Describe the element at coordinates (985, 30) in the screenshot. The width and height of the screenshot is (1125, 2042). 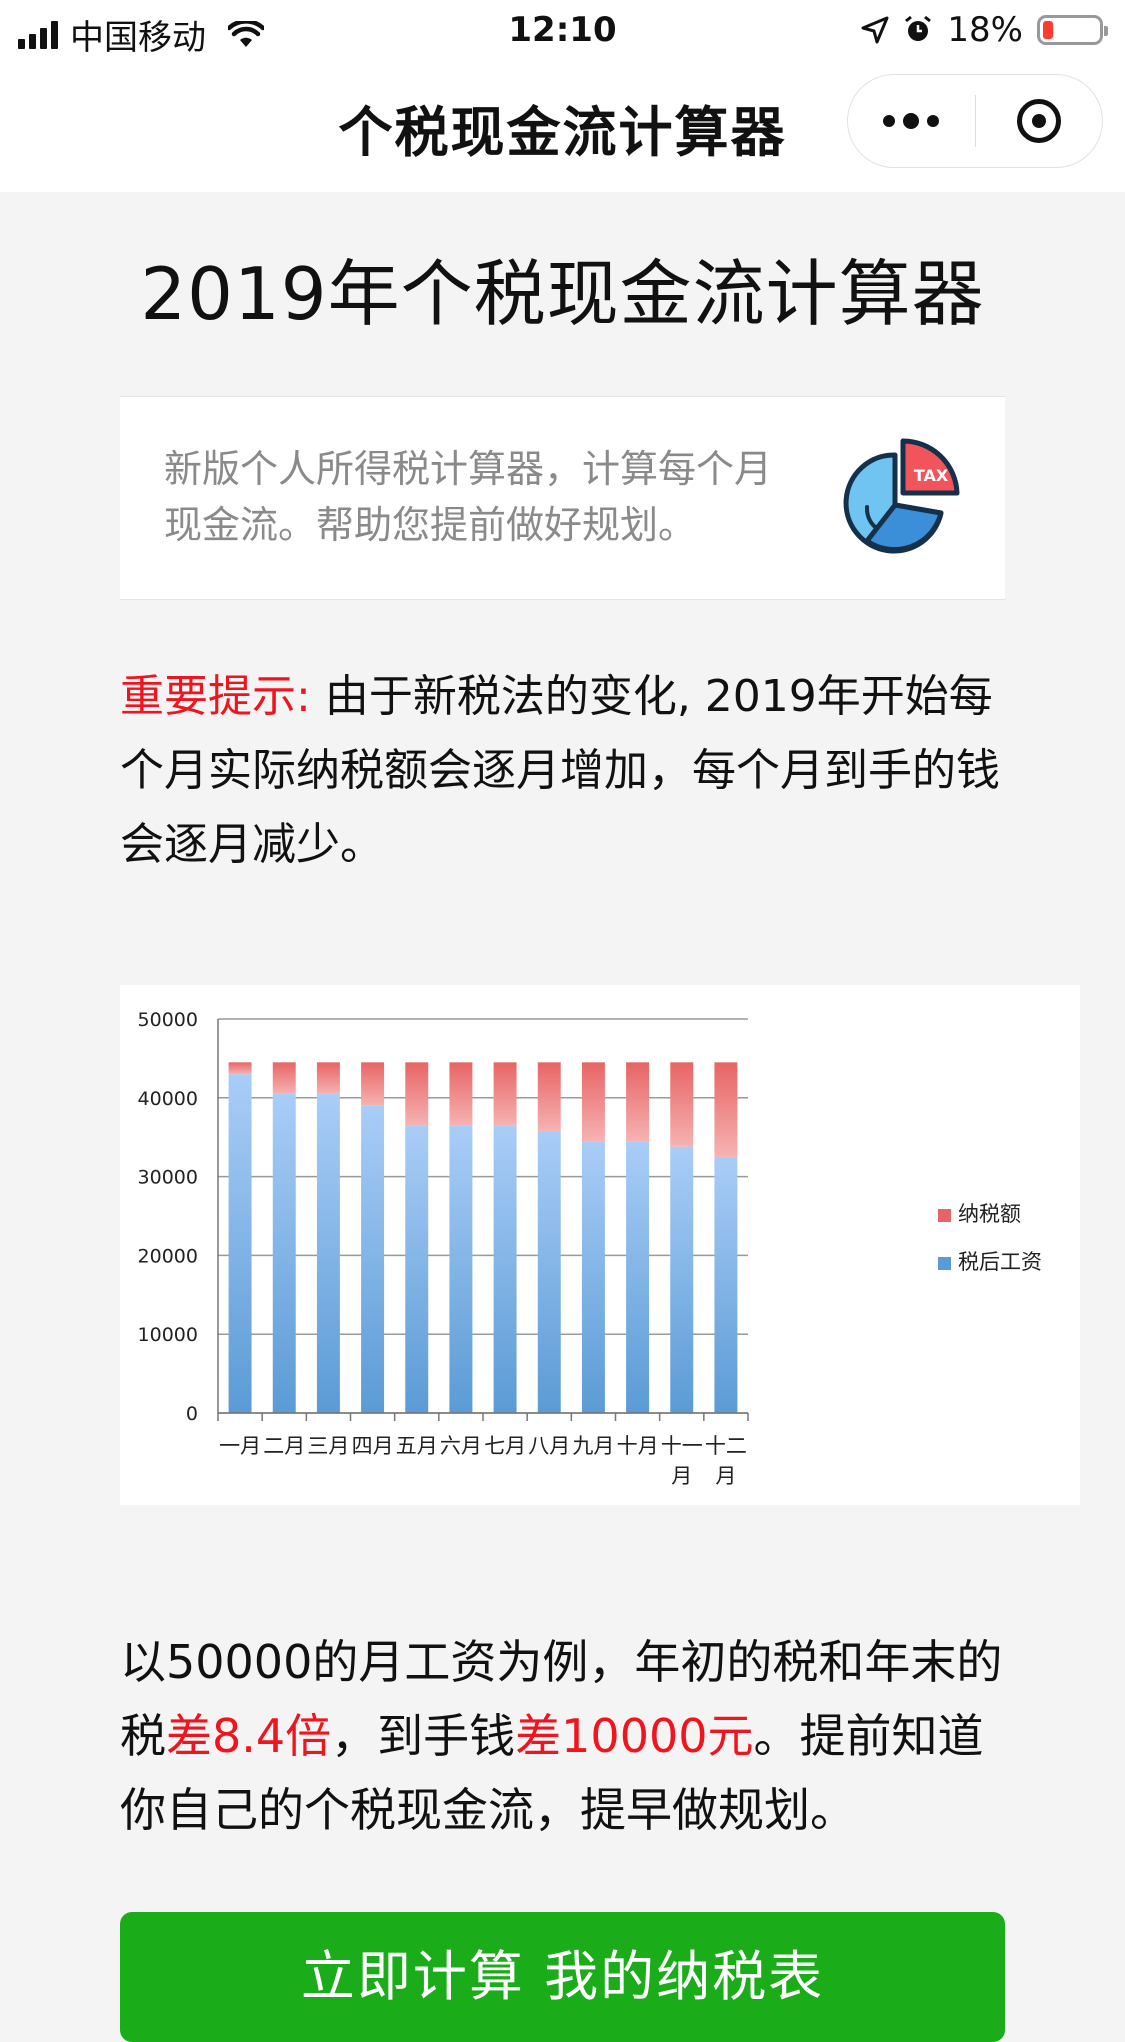
I see `battery-percent: 18%` at that location.